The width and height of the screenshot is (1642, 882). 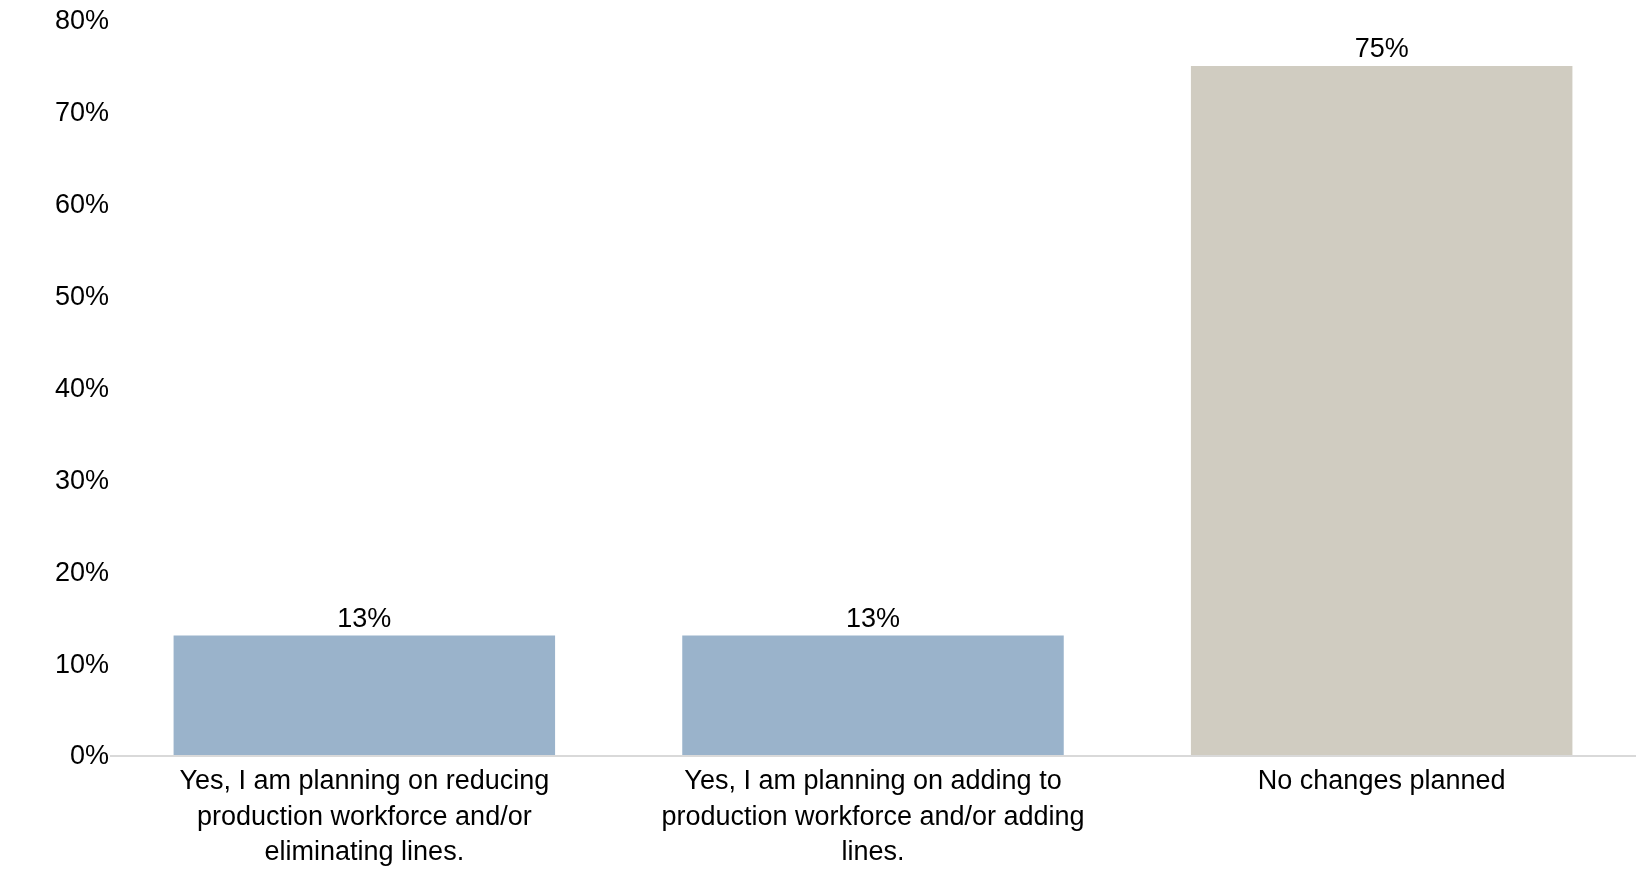 What do you see at coordinates (364, 815) in the screenshot?
I see `x-tick-label: Yes, I am planning on reducing production workforce and/or eliminating lines.` at bounding box center [364, 815].